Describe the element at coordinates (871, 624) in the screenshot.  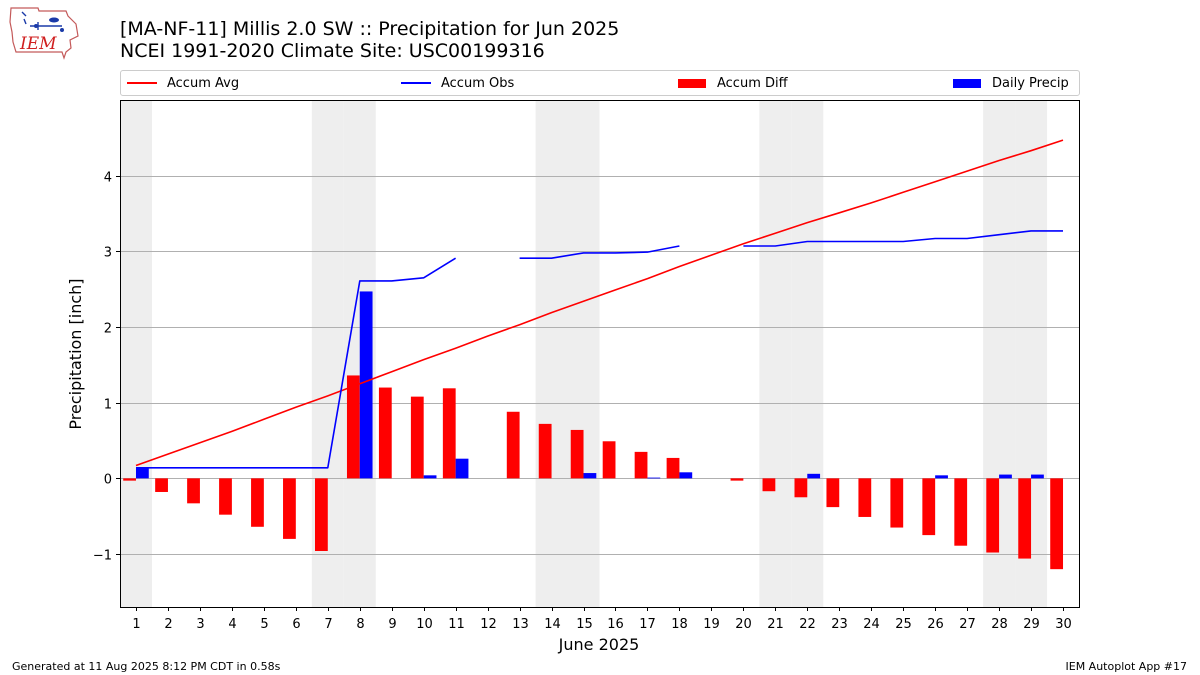
I see `x-tick-label: 24` at that location.